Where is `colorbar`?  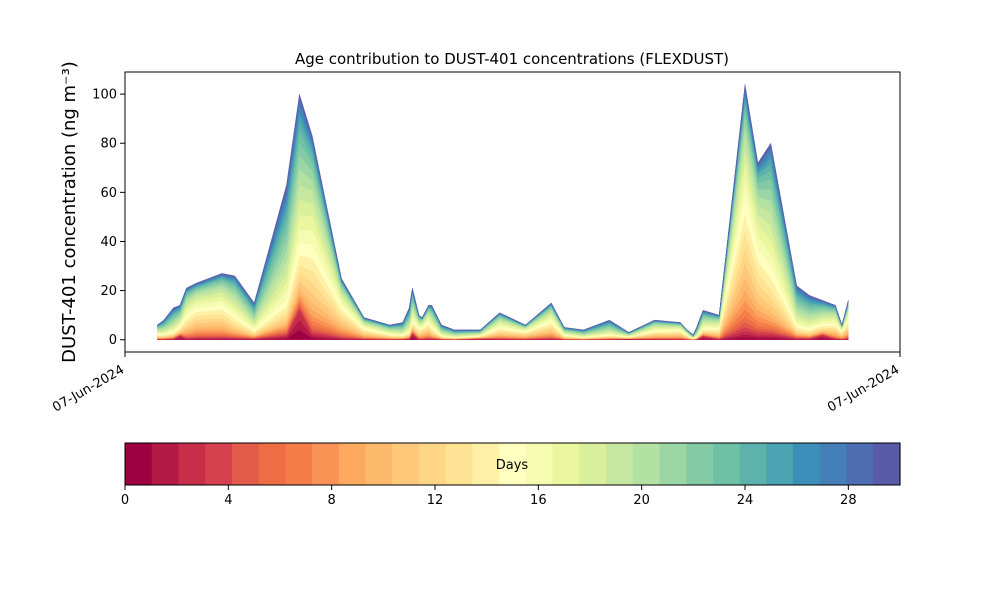
colorbar is located at coordinates (513, 464).